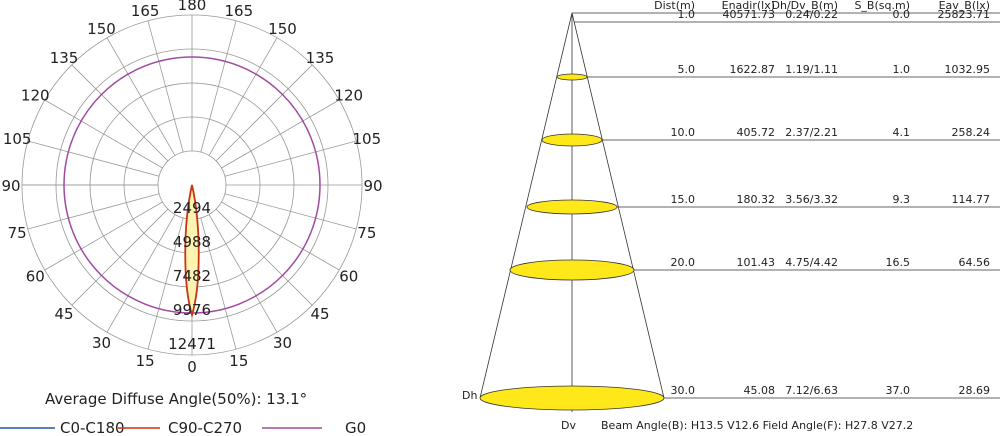  Describe the element at coordinates (811, 390) in the screenshot. I see `cell: 7.12/6.63` at that location.